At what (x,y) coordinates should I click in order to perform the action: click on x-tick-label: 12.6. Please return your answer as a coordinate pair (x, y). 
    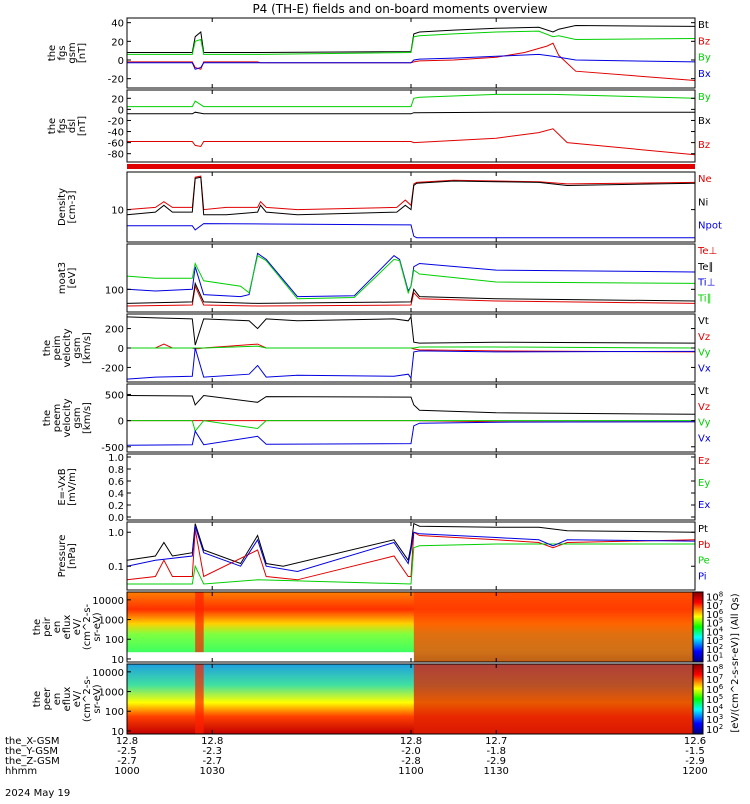
    Looking at the image, I should click on (695, 741).